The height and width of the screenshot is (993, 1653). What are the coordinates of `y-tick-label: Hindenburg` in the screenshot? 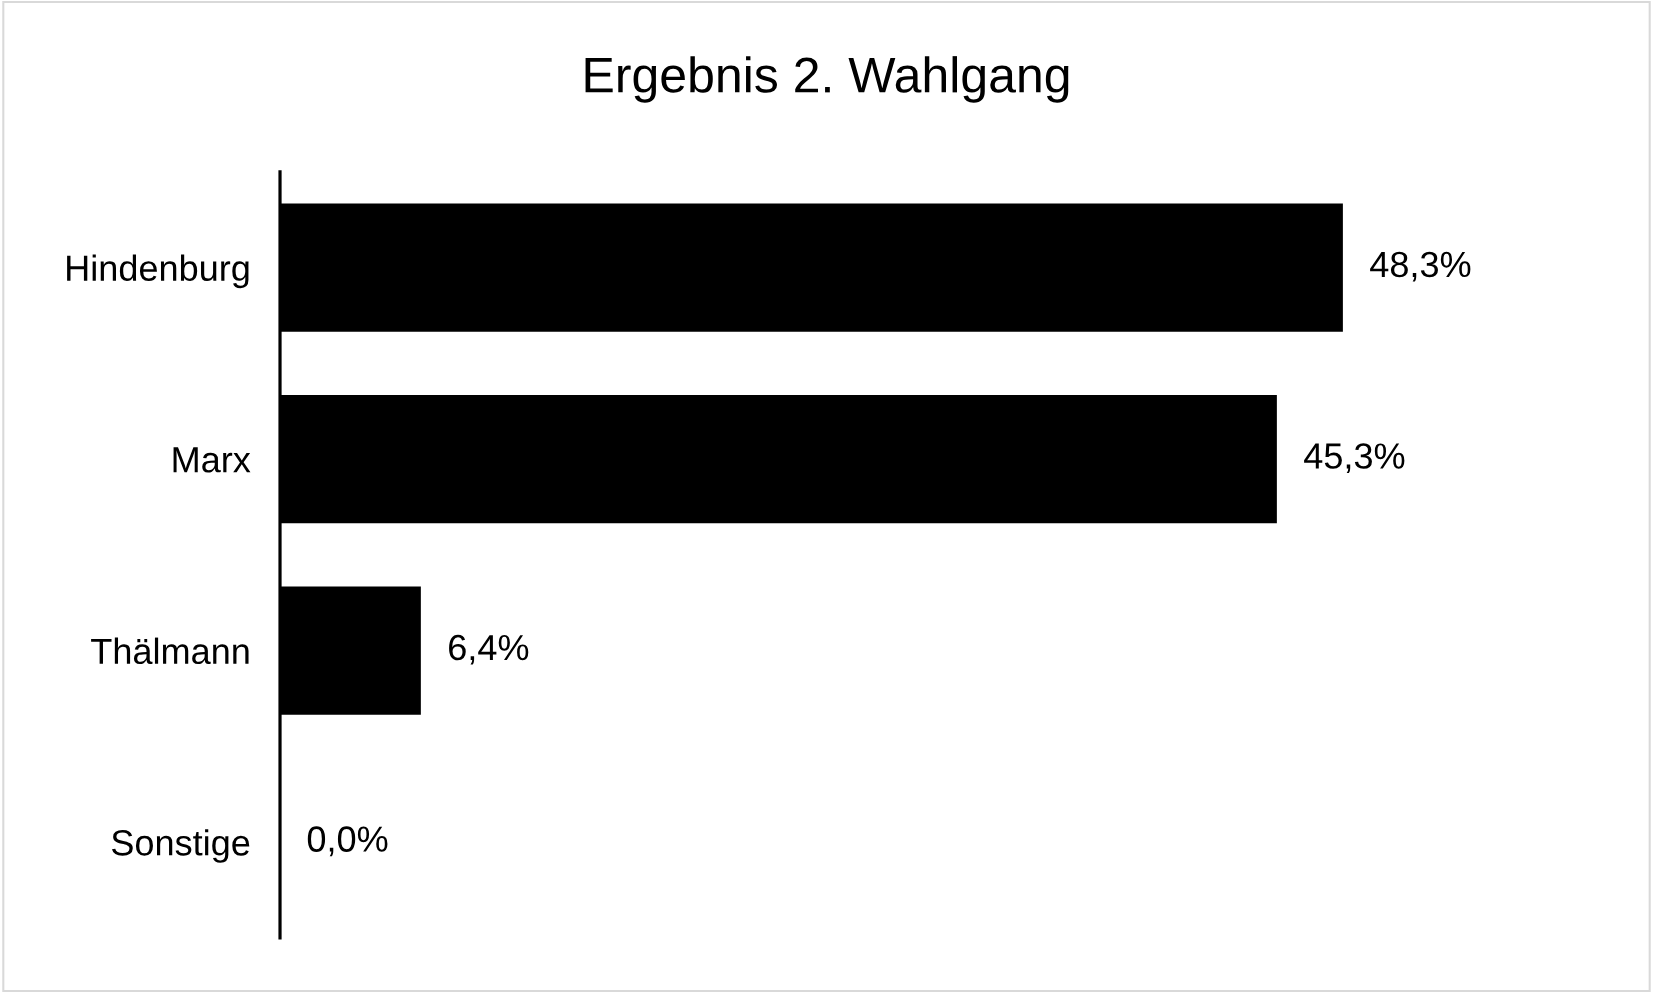 It's located at (158, 271).